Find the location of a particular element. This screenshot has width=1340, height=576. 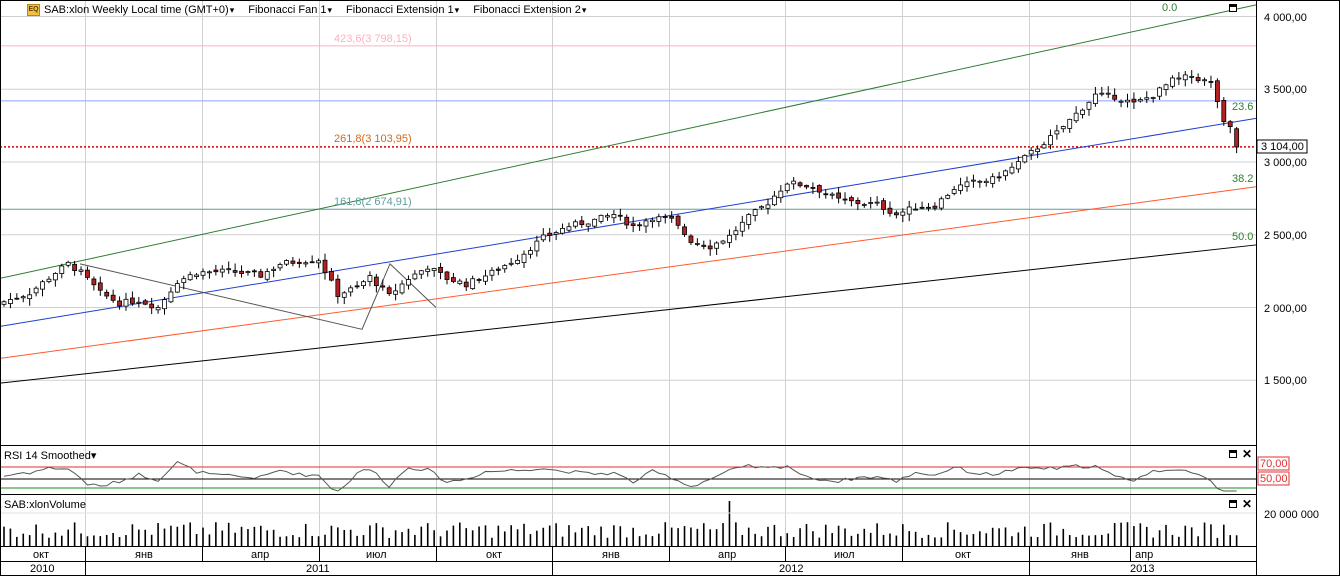

rsi-line is located at coordinates (620, 476).